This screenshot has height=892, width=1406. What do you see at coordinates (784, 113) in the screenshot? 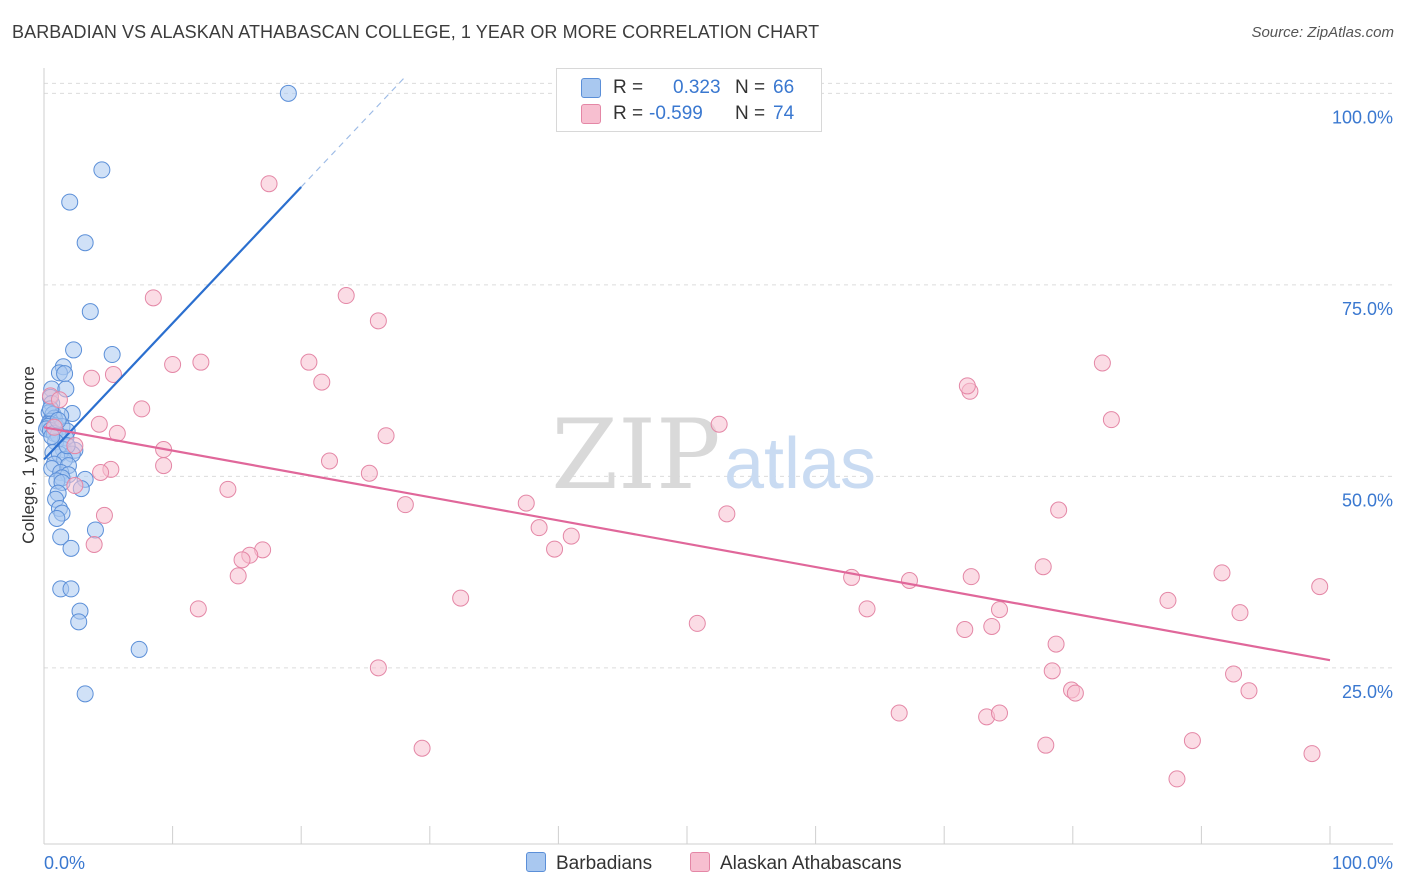
I see `legend-n-value: 74` at bounding box center [784, 113].